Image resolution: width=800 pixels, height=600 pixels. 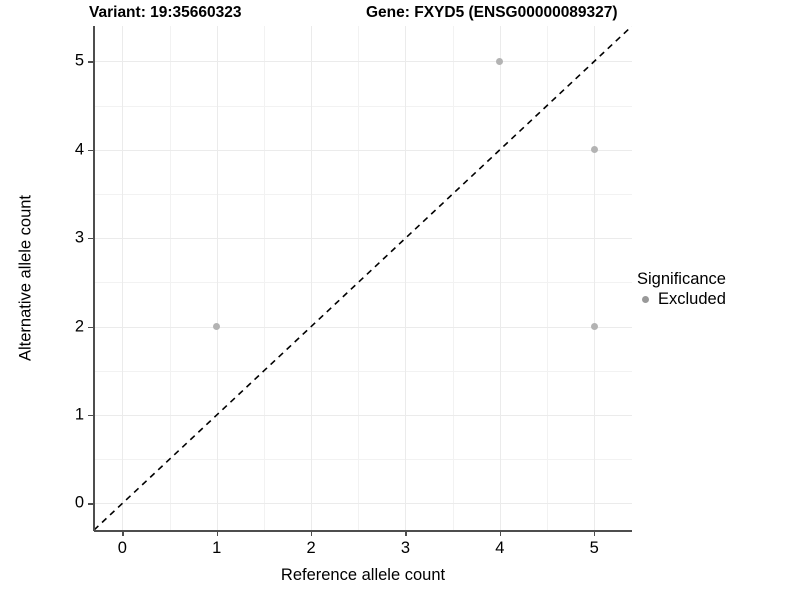 What do you see at coordinates (79, 60) in the screenshot?
I see `y-axis-tick-label: 5` at bounding box center [79, 60].